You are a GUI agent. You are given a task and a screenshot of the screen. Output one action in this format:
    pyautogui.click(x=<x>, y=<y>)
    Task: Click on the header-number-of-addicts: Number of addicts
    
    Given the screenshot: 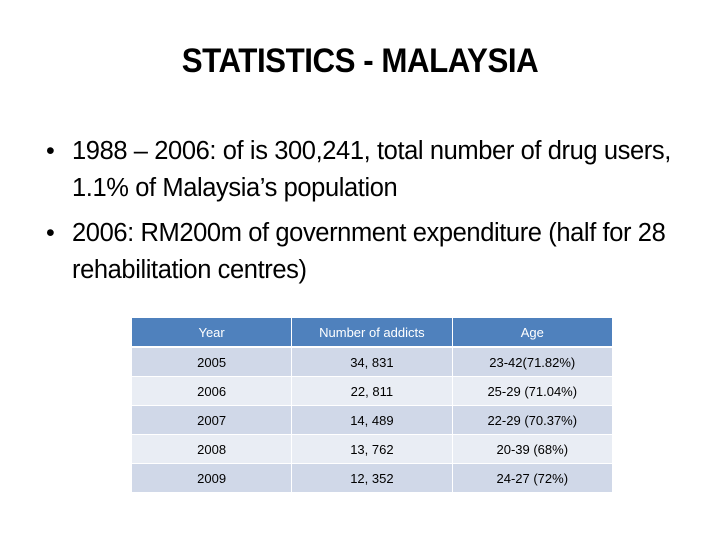 What is the action you would take?
    pyautogui.click(x=372, y=333)
    